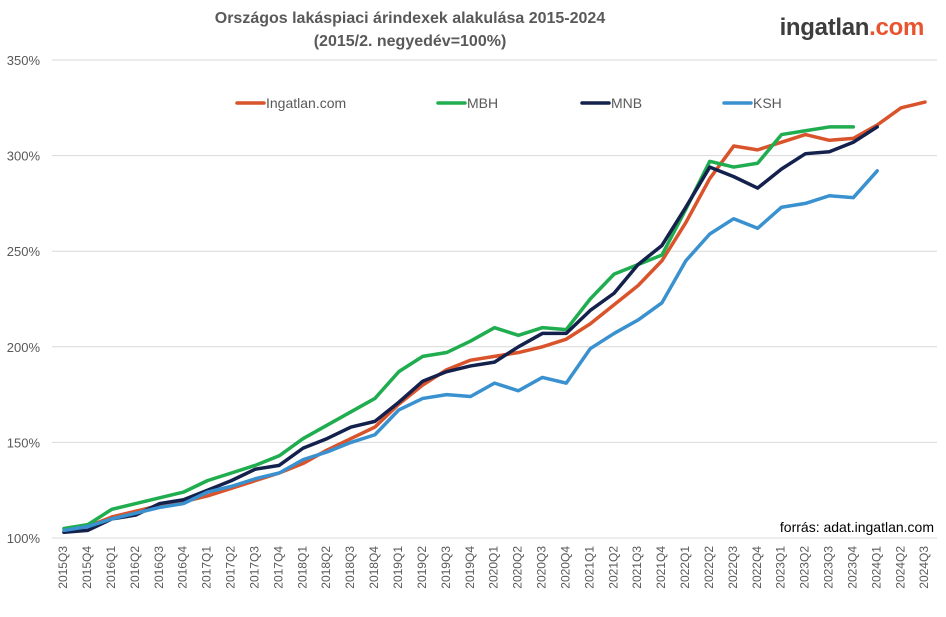 The image size is (946, 617). Describe the element at coordinates (350, 567) in the screenshot. I see `x-tick-label: 2018Q3` at that location.